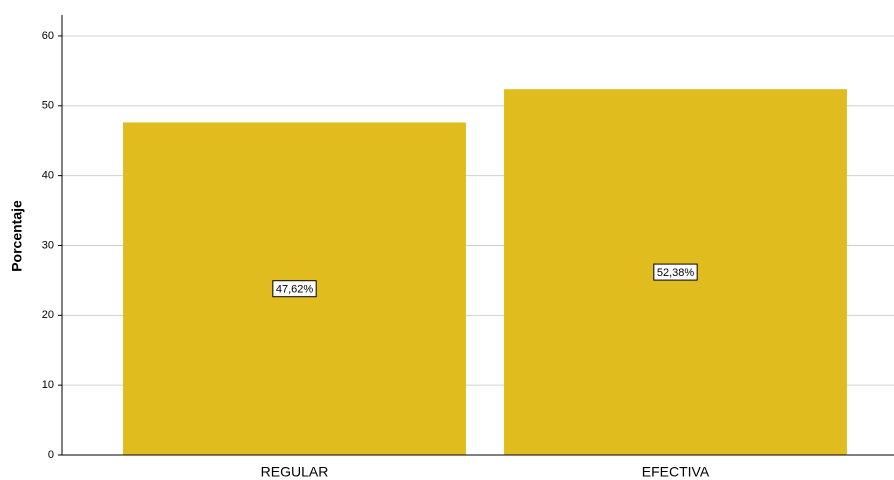  I want to click on y-tick-label: 0, so click(51, 455).